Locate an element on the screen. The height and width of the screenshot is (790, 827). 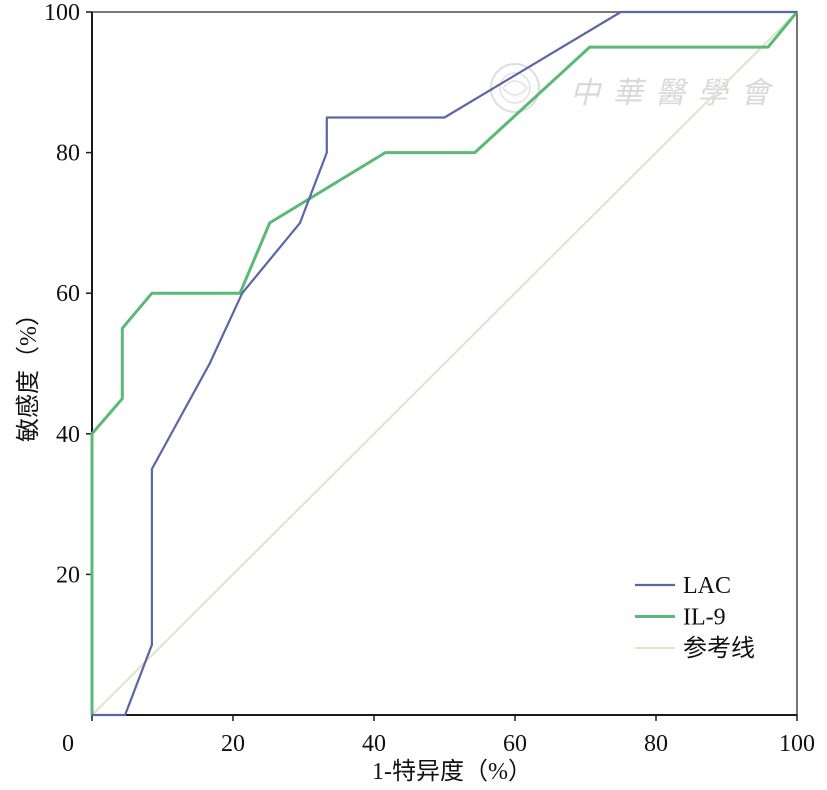
y-axis-title: 敏感度（%） is located at coordinates (28, 372).